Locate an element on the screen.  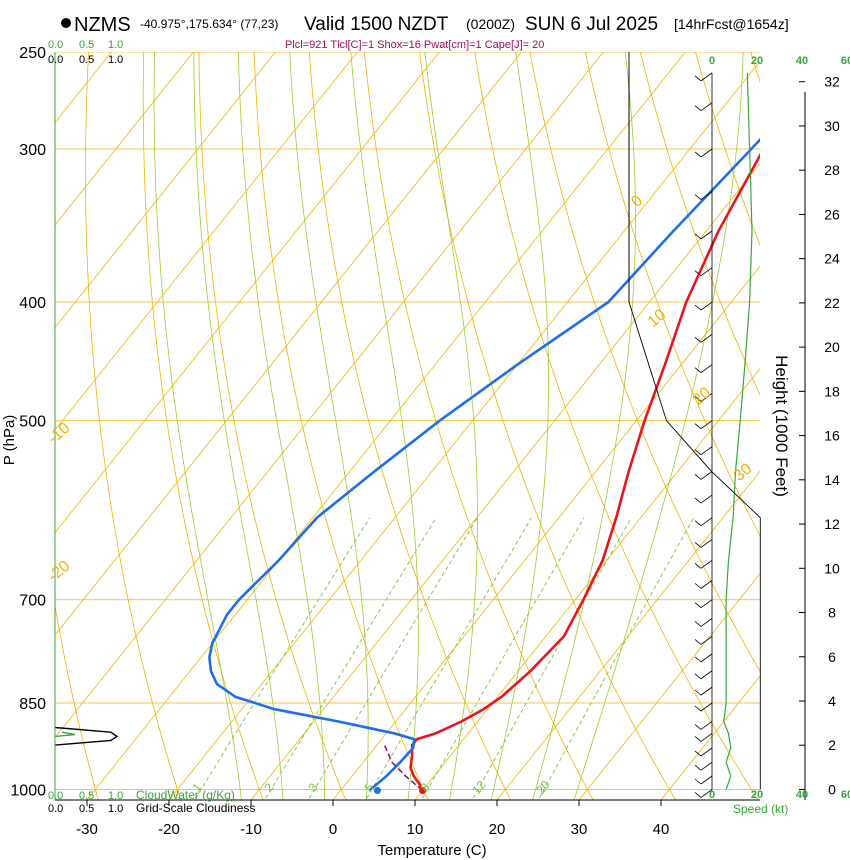
x-tick-label: -10 is located at coordinates (251, 829).